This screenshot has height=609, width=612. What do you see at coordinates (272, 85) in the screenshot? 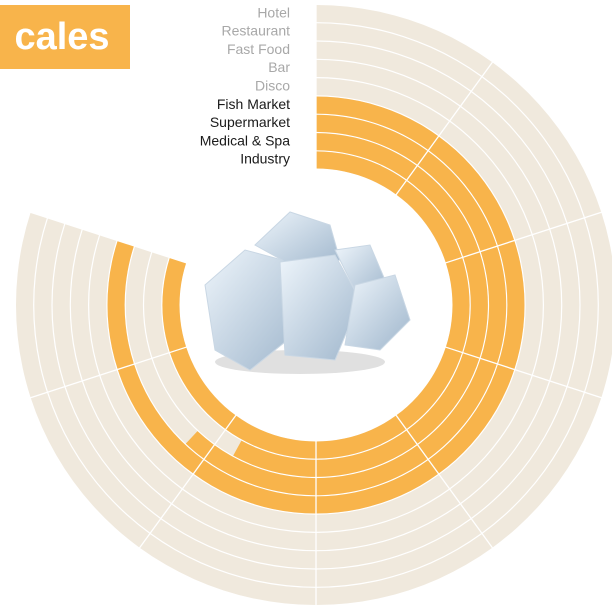
I see `category-label: Disco` at bounding box center [272, 85].